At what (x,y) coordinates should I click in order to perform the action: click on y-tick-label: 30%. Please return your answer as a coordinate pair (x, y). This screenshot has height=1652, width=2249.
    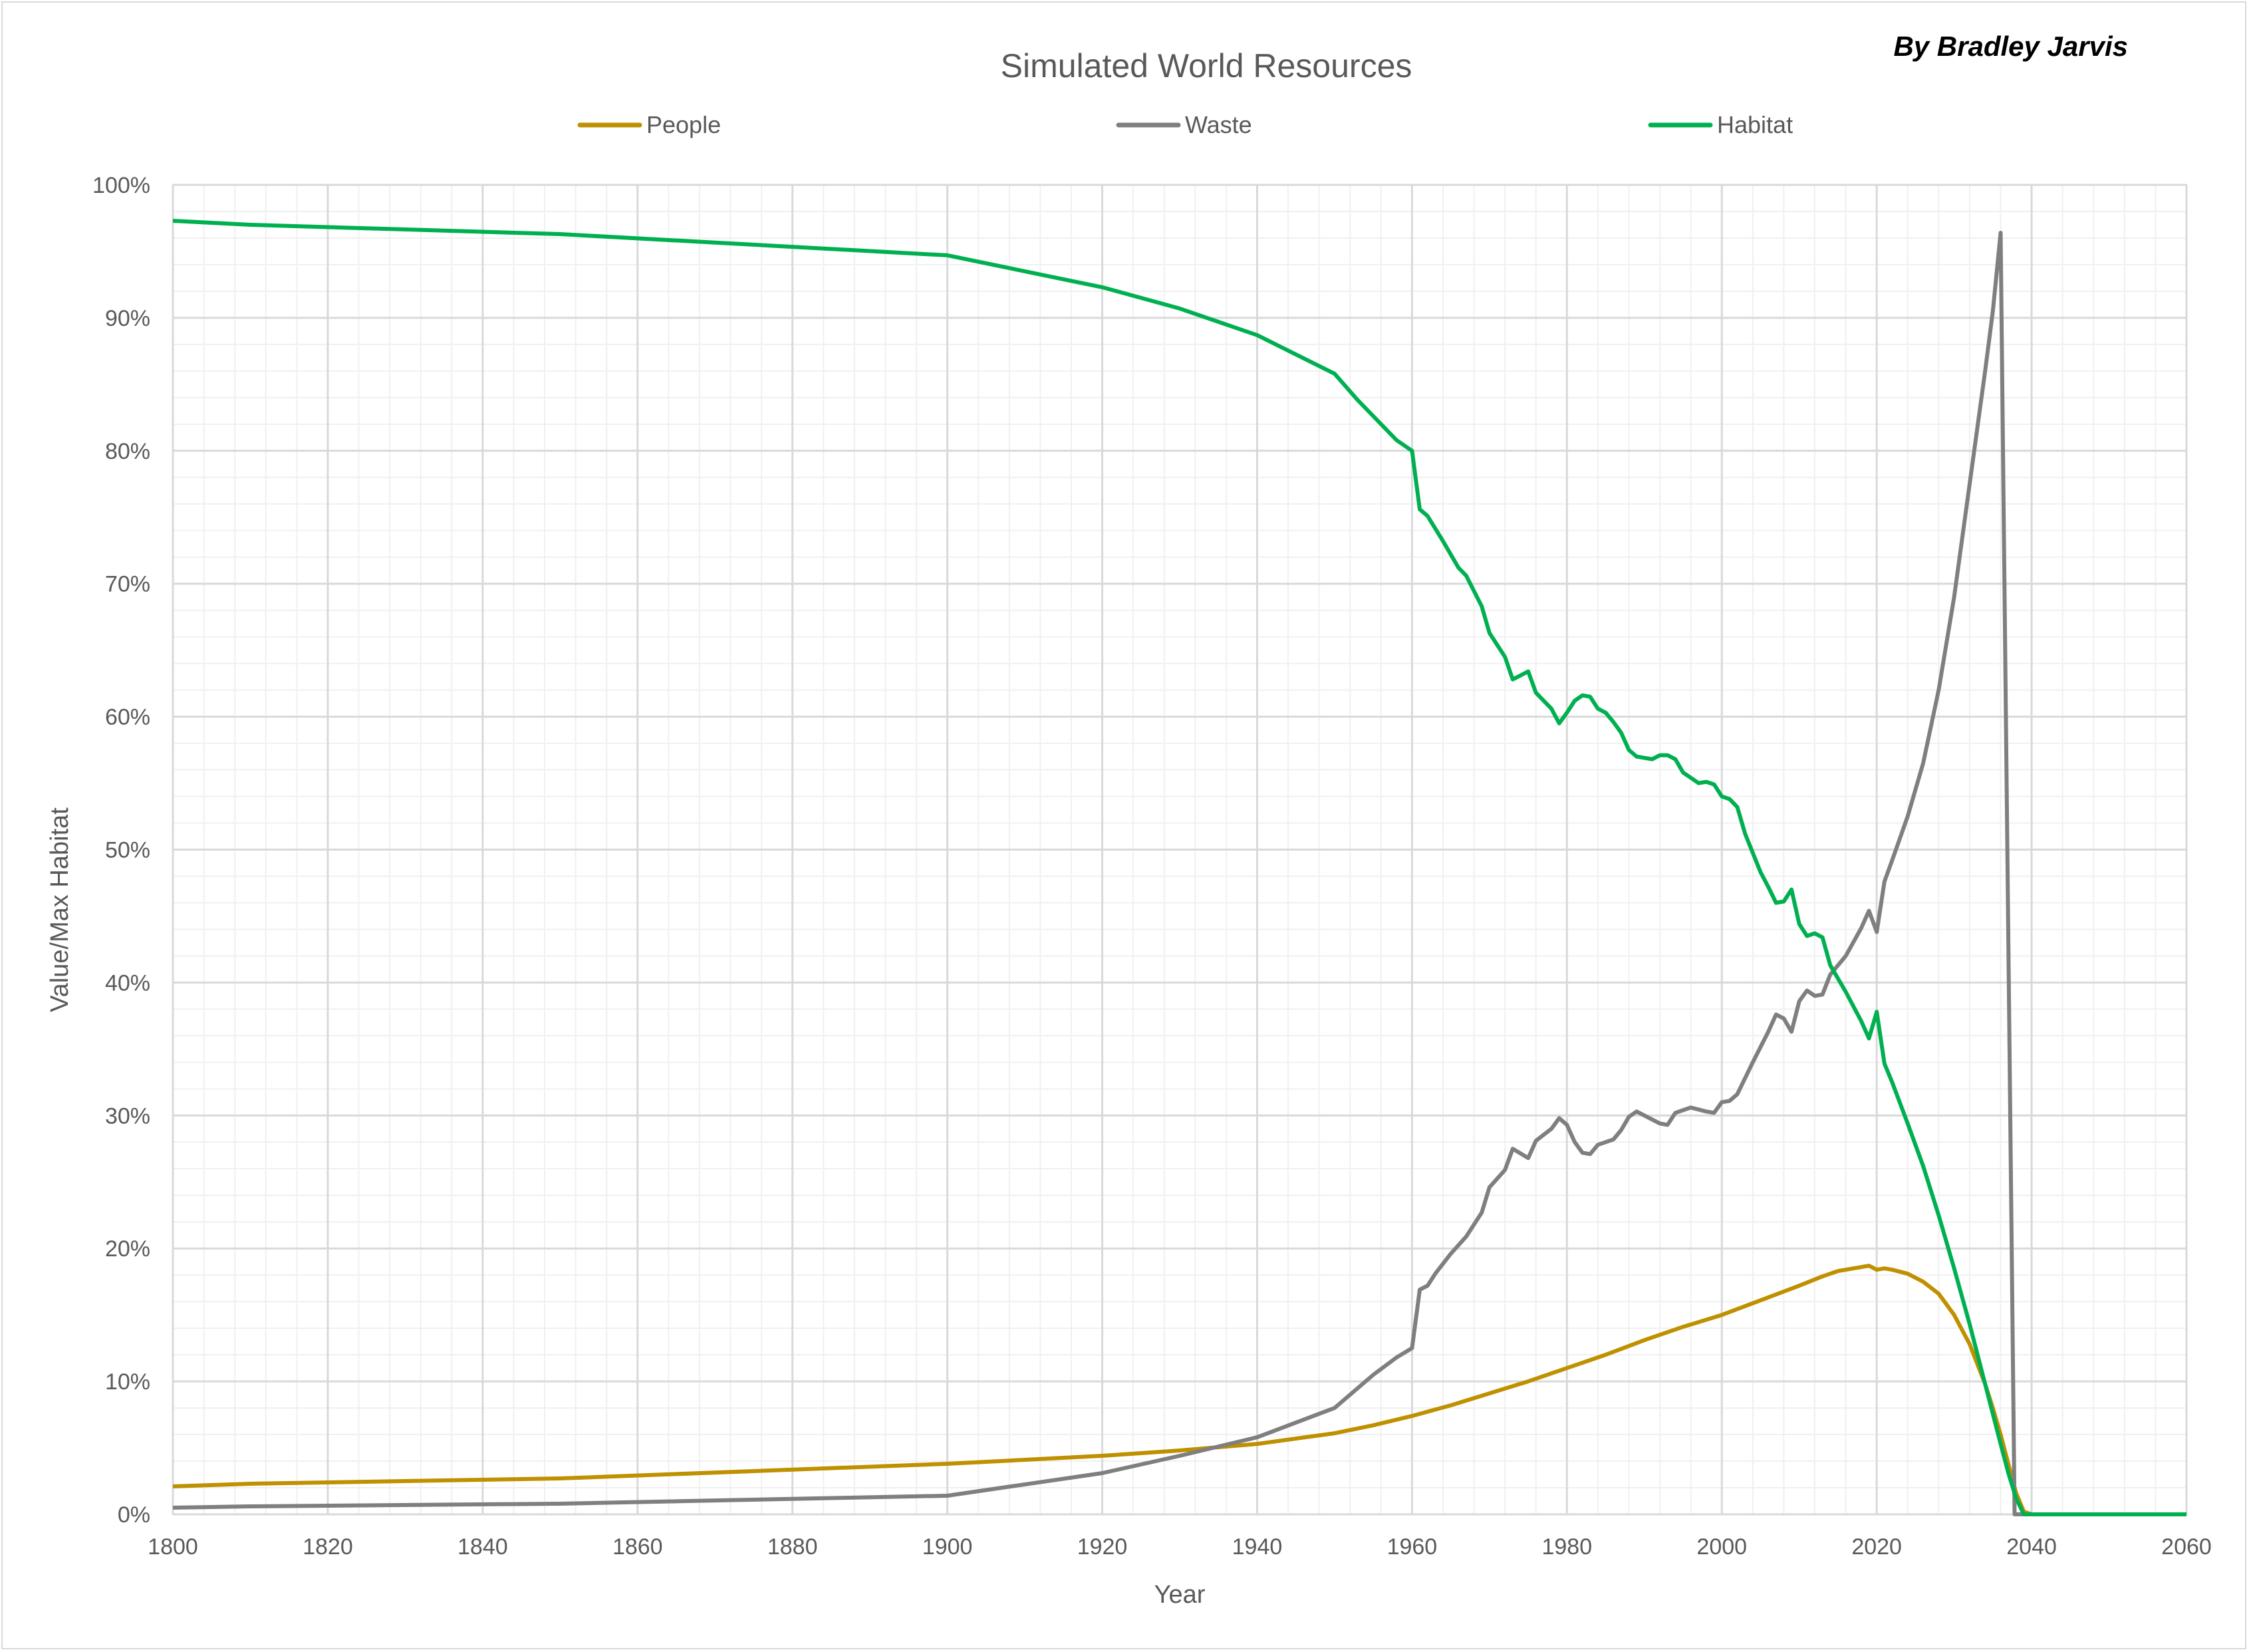
    Looking at the image, I should click on (127, 1116).